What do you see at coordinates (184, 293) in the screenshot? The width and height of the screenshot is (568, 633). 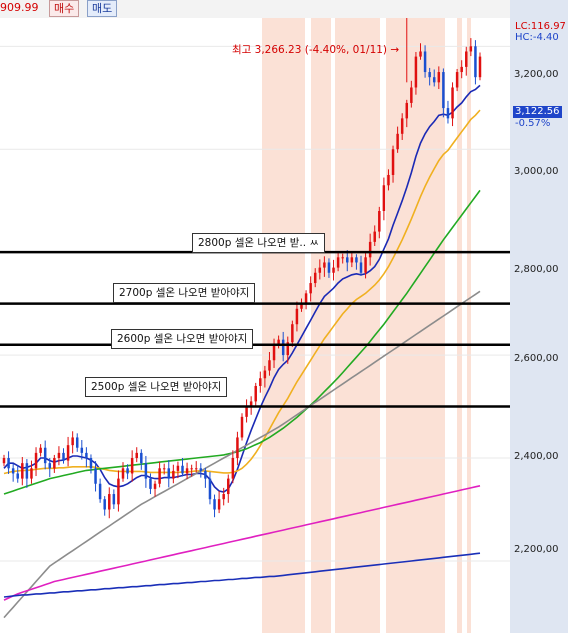 I see `note-2700: 2700p 셀온 나오면 받아야지` at bounding box center [184, 293].